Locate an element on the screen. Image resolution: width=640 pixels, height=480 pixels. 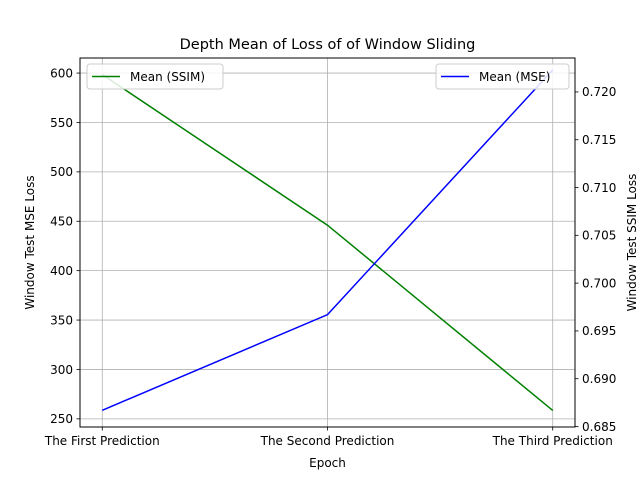
legend-left-label: Mean (SSIM) is located at coordinates (167, 77).